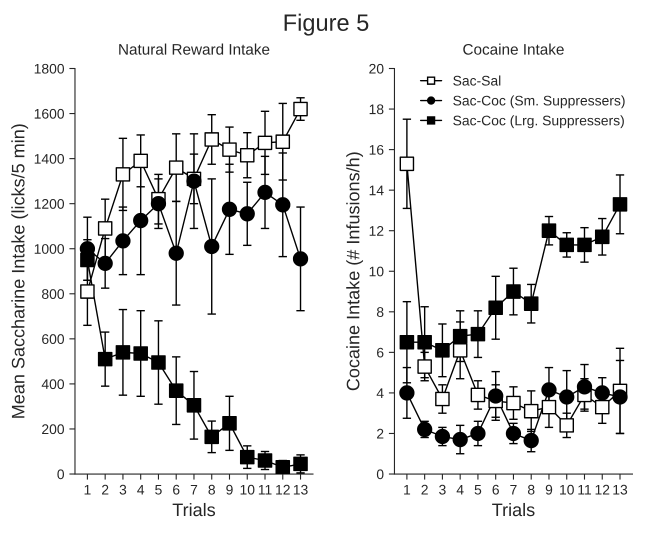 This screenshot has height=548, width=652. Describe the element at coordinates (513, 49) in the screenshot. I see `chart-title: Cocaine Intake` at that location.